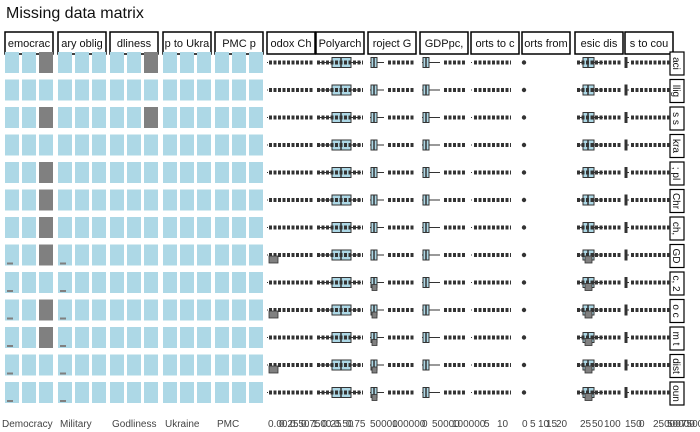 This screenshot has height=432, width=700. Describe the element at coordinates (344, 424) in the screenshot. I see `x-tick-label-11: 0.50` at that location.